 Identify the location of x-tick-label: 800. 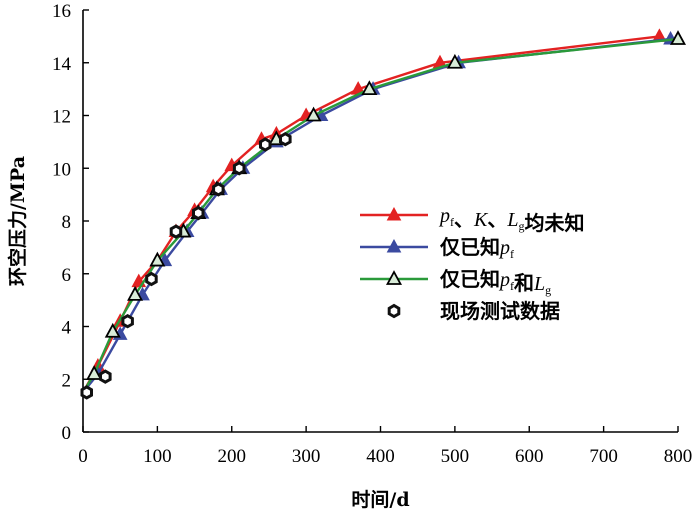
(678, 456).